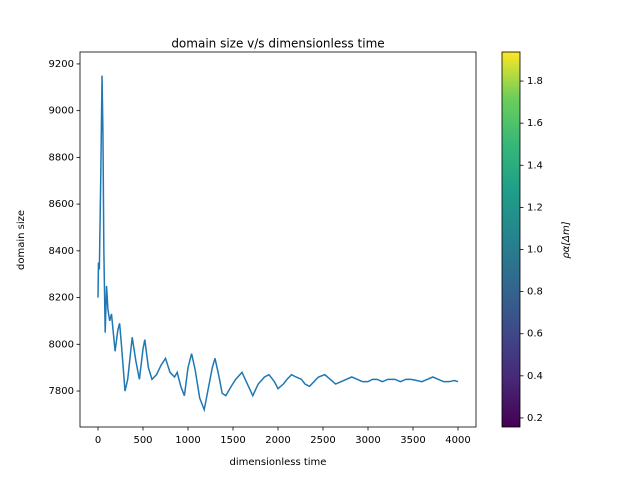  I want to click on colorbar-tick-label: 0.2, so click(535, 418).